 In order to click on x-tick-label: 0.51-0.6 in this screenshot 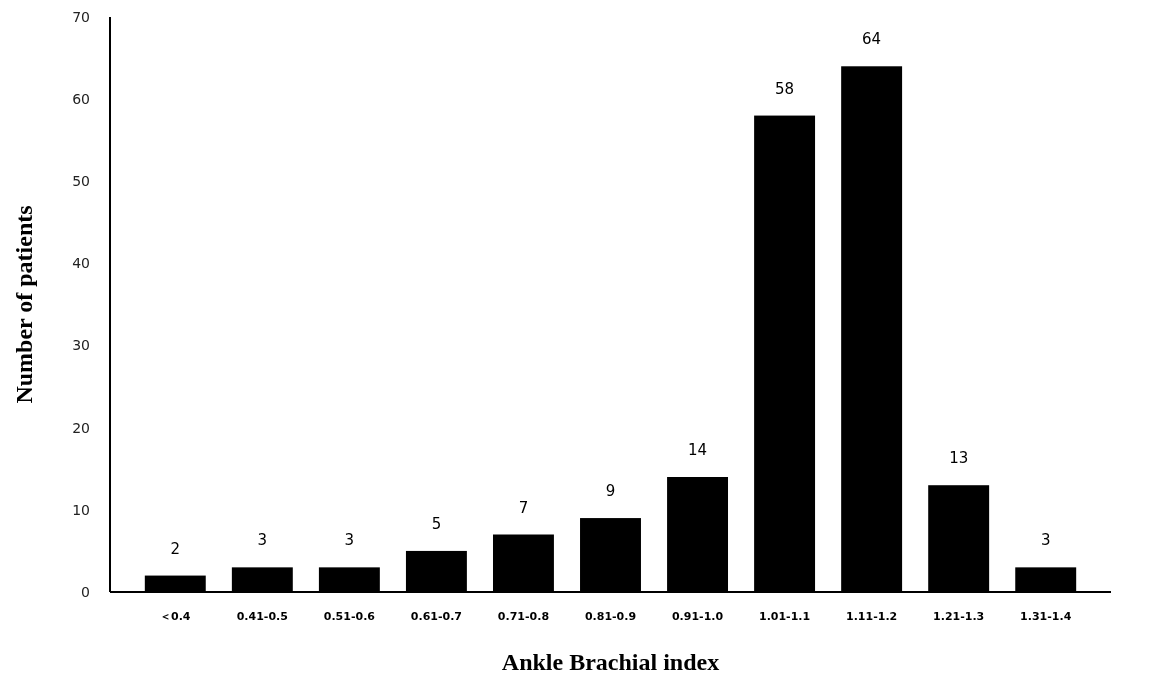, I will do `click(349, 616)`.